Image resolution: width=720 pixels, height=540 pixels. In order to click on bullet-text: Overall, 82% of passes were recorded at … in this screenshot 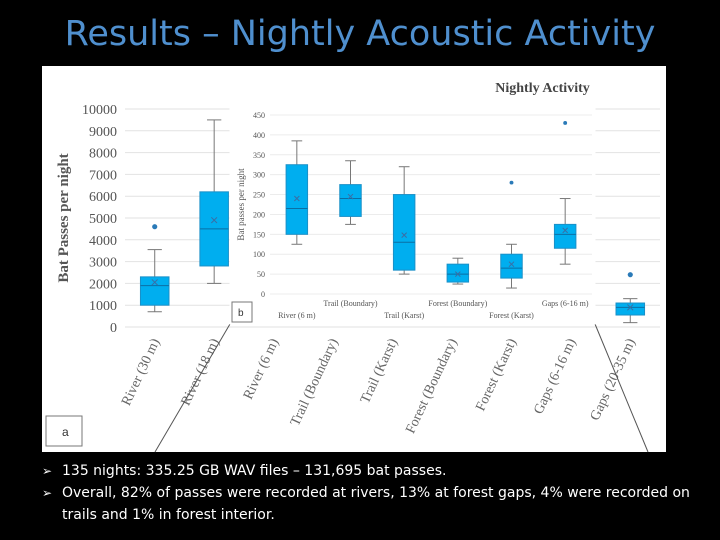, I will do `click(376, 504)`.